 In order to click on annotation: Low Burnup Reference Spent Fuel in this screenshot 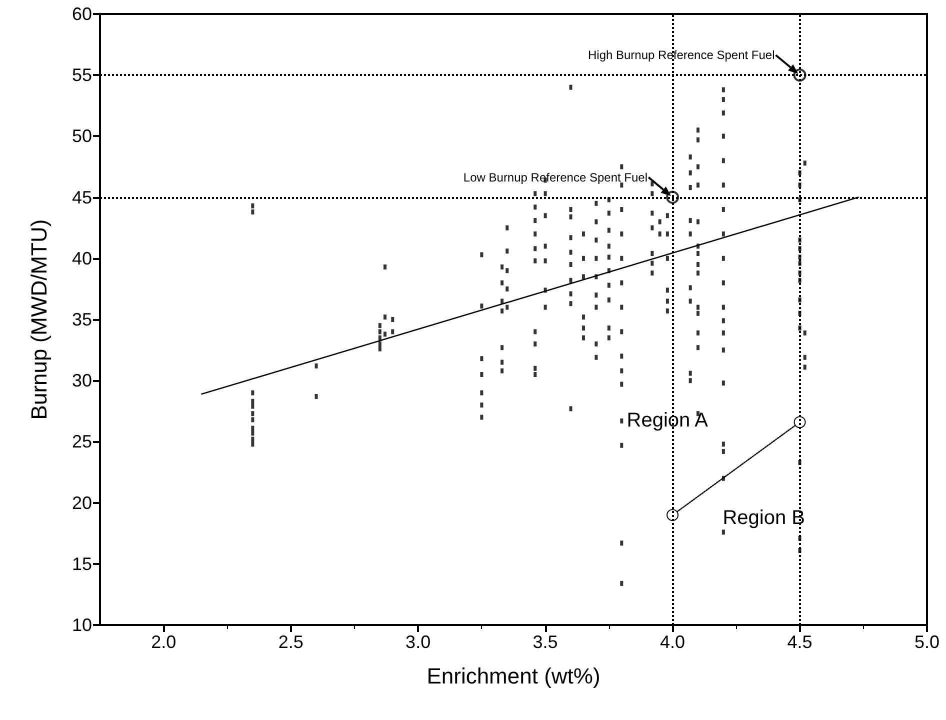, I will do `click(555, 177)`.